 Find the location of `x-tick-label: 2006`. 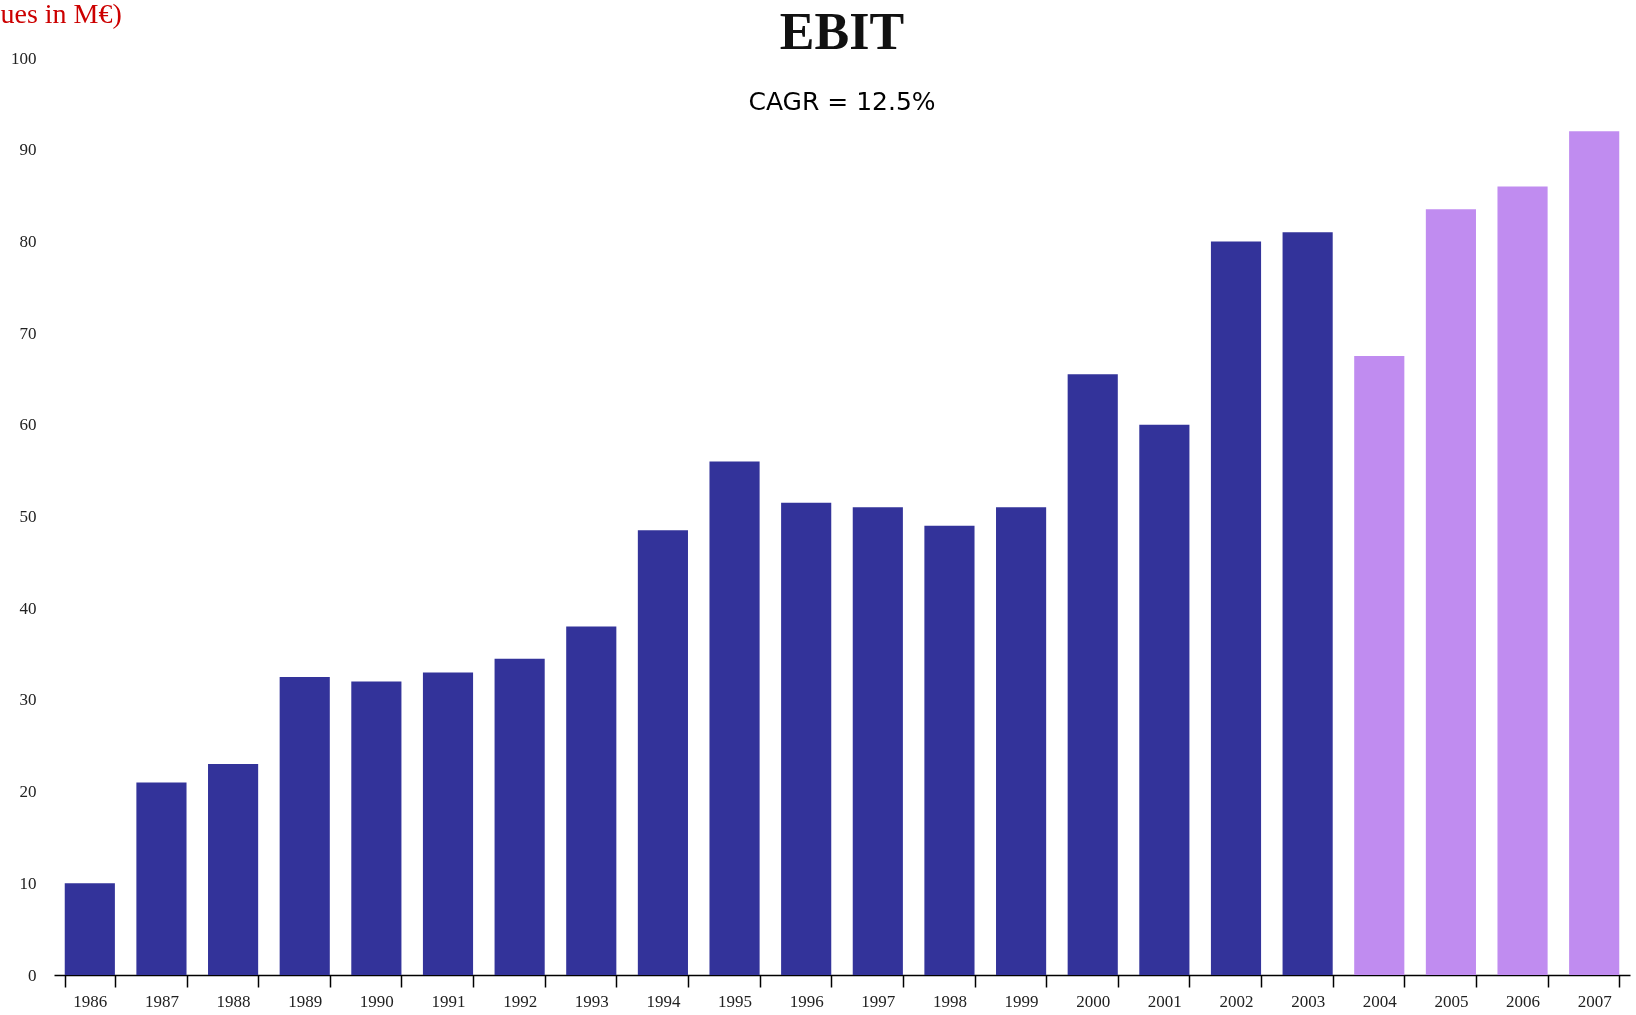

x-tick-label: 2006 is located at coordinates (1523, 1001).